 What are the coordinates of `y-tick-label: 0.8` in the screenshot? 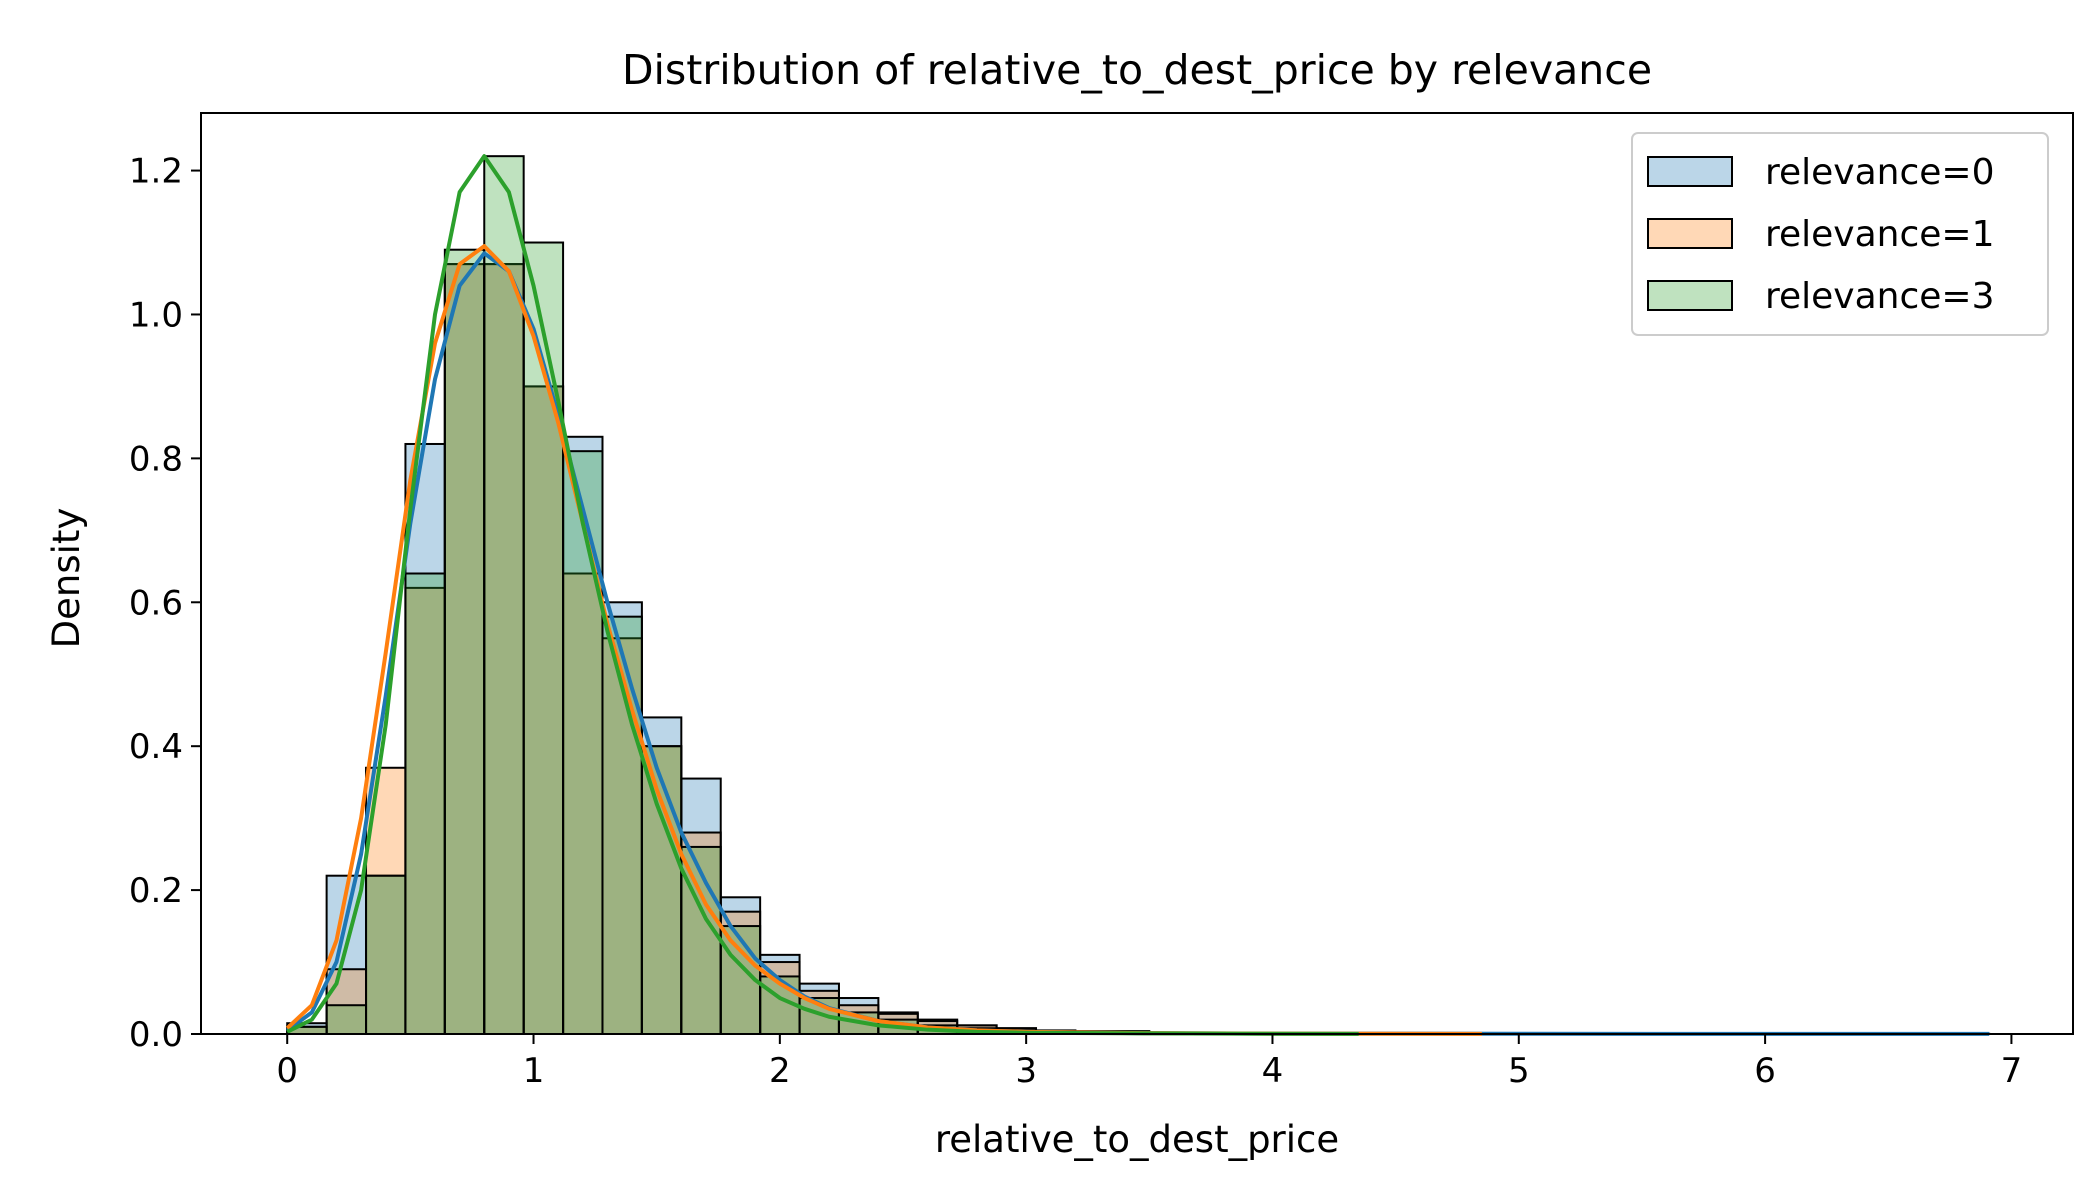 It's located at (156, 459).